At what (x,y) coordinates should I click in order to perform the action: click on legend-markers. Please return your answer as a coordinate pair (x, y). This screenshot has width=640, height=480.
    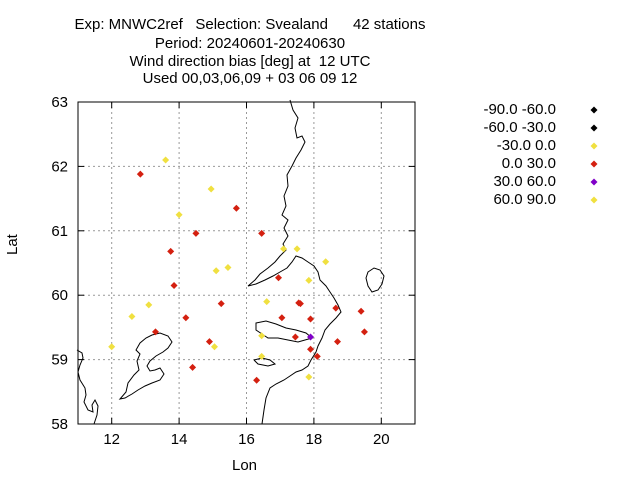
    Looking at the image, I should click on (594, 155).